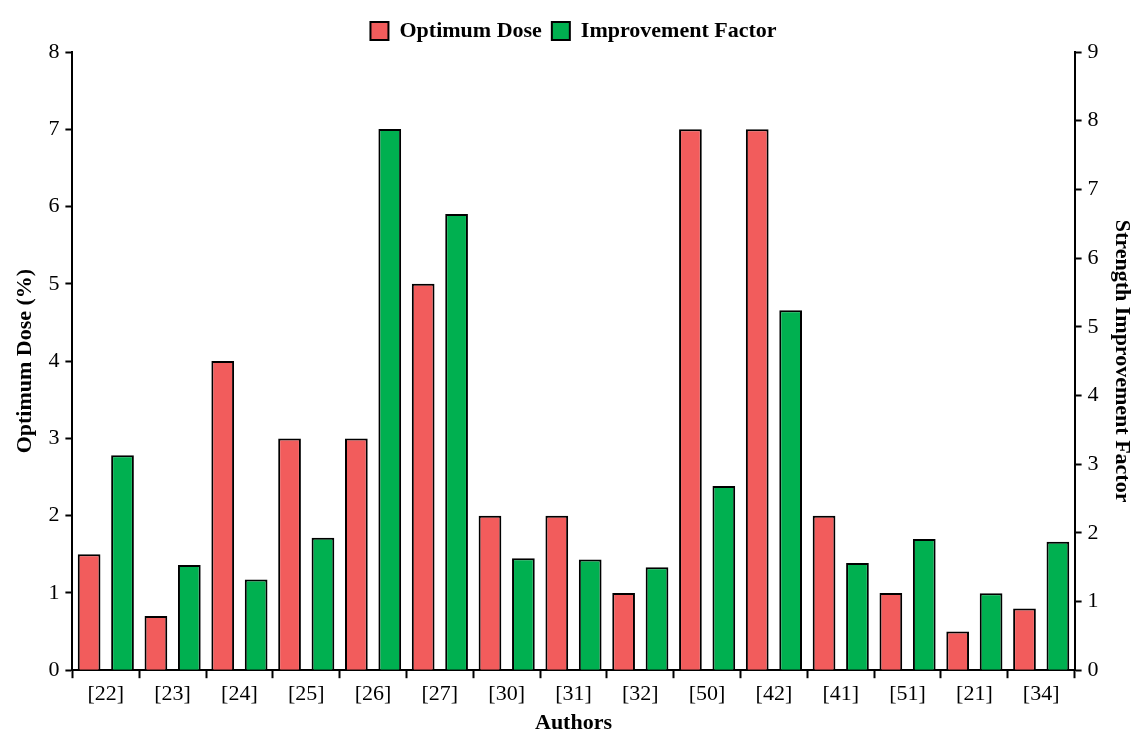  Describe the element at coordinates (54, 50) in the screenshot. I see `y-tick-label: 8` at that location.